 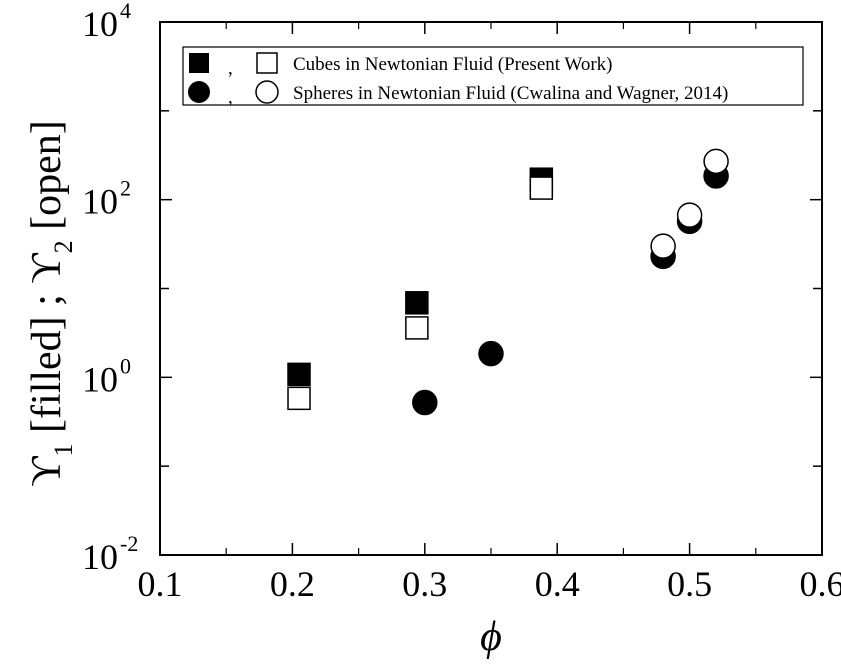 What do you see at coordinates (129, 543) in the screenshot?
I see `y-tick-exponent: -2` at bounding box center [129, 543].